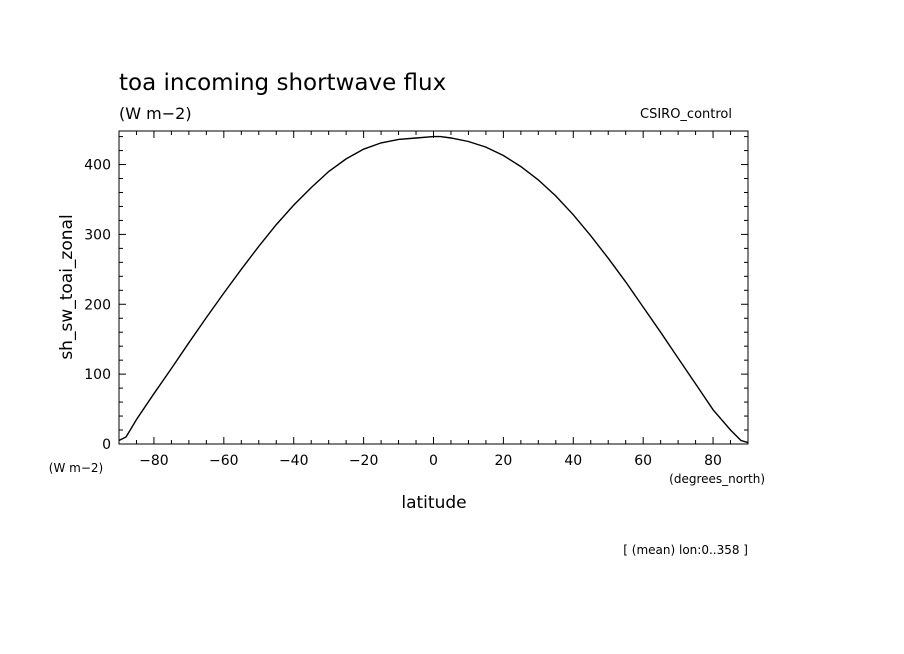 This screenshot has height=654, width=904. I want to click on run-label: CSIRO_control, so click(686, 114).